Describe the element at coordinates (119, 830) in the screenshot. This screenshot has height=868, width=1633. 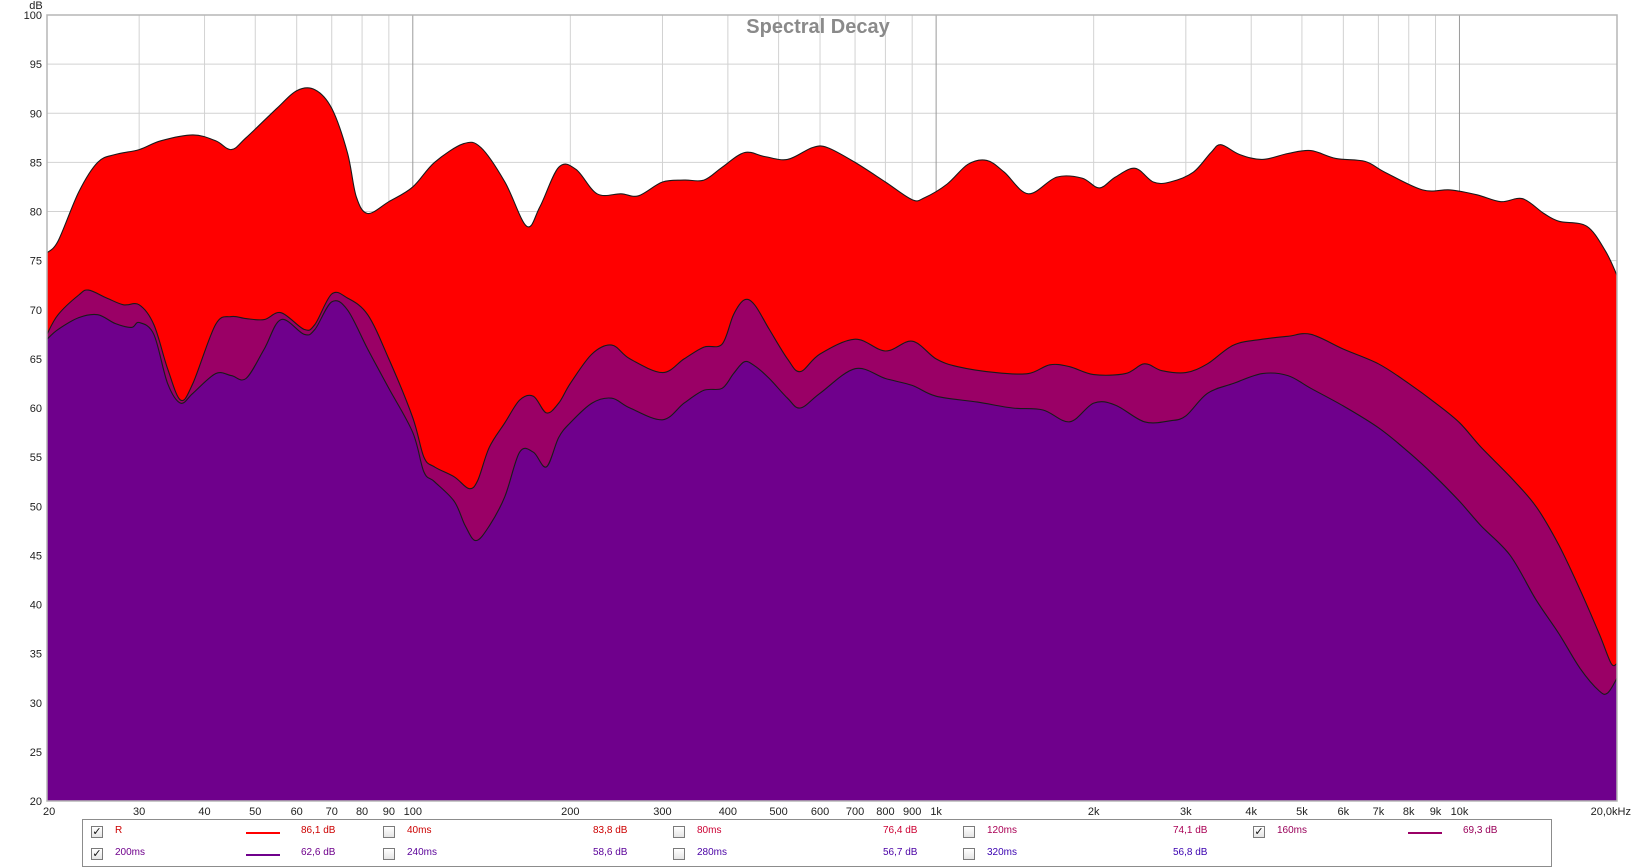
I see `legend-series-name: R` at that location.